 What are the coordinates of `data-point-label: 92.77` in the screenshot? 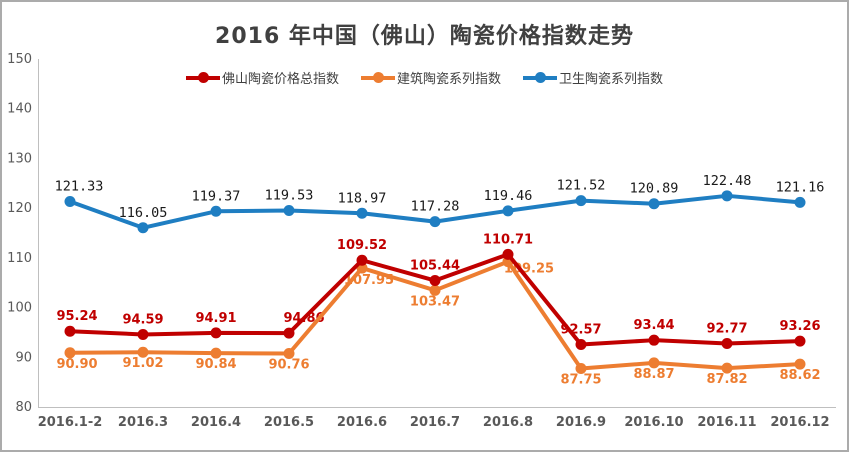 It's located at (726, 329).